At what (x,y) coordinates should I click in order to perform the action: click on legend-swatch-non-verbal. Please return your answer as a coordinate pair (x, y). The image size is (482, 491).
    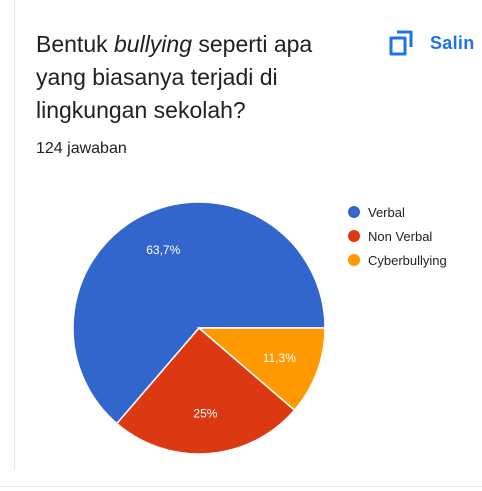
    Looking at the image, I should click on (354, 236).